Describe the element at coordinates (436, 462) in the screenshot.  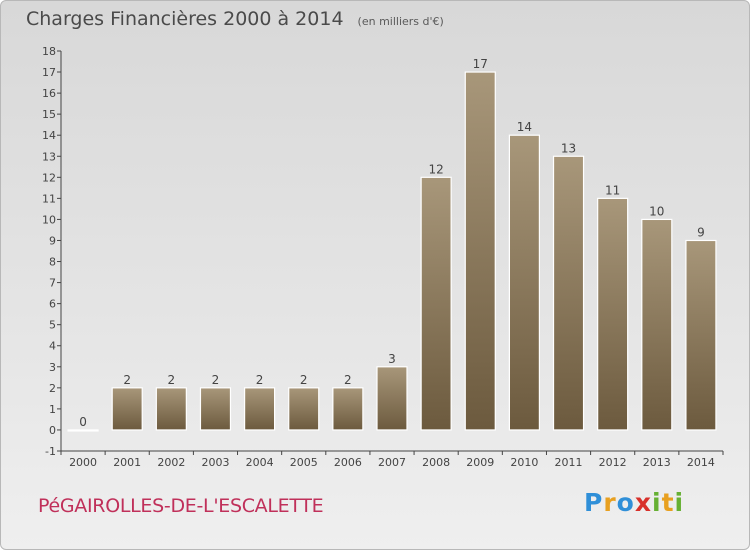
I see `x-tick-label: 2008` at that location.